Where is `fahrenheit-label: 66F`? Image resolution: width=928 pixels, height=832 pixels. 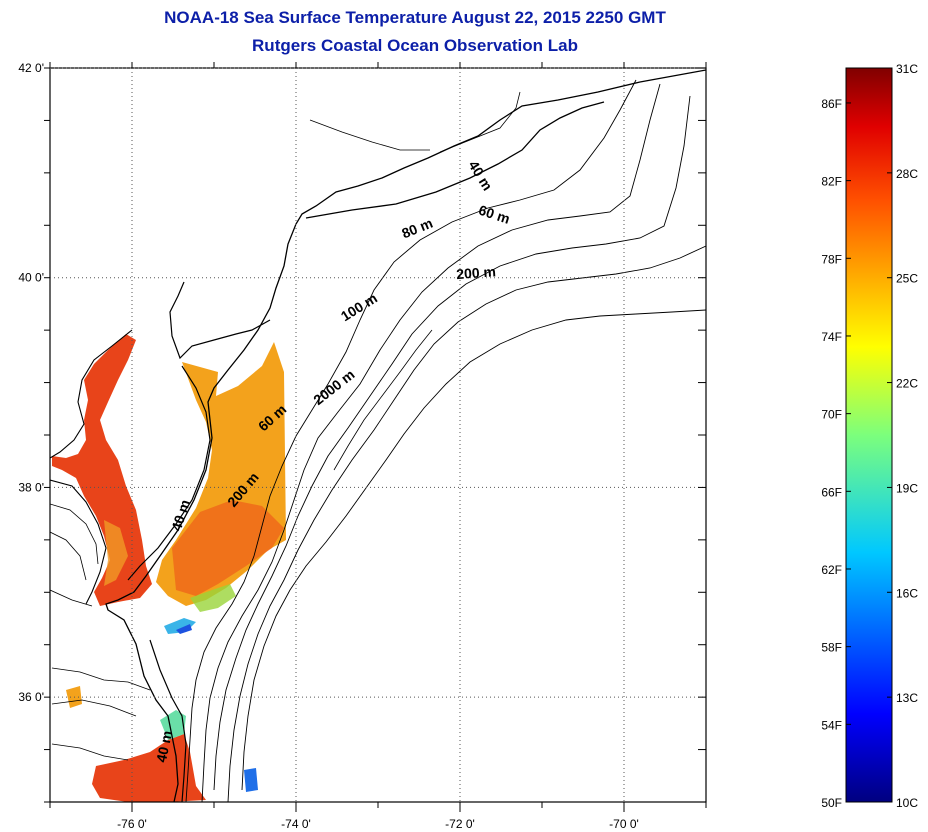
fahrenheit-label: 66F is located at coordinates (831, 492).